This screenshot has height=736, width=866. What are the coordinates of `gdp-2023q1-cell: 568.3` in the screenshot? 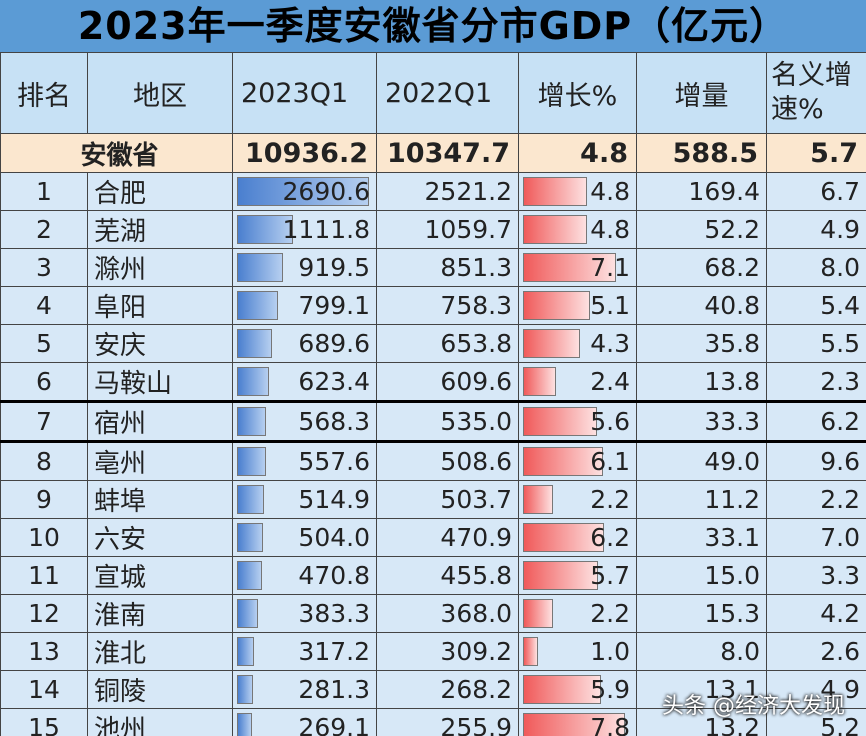 It's located at (304, 421).